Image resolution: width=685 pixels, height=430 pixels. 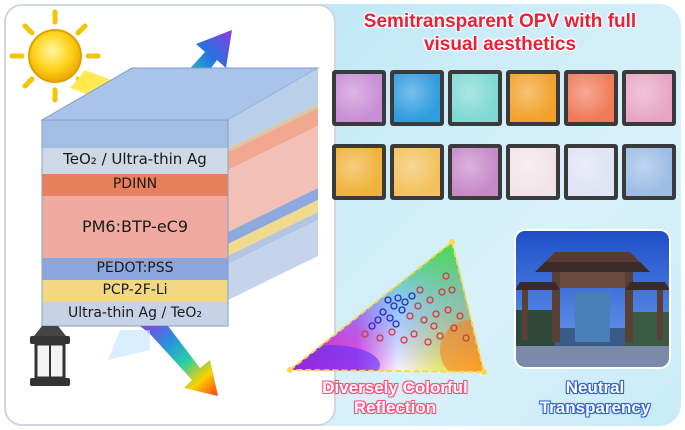 I want to click on reflection-label-line-1: Diversely Colorful, so click(x=395, y=387).